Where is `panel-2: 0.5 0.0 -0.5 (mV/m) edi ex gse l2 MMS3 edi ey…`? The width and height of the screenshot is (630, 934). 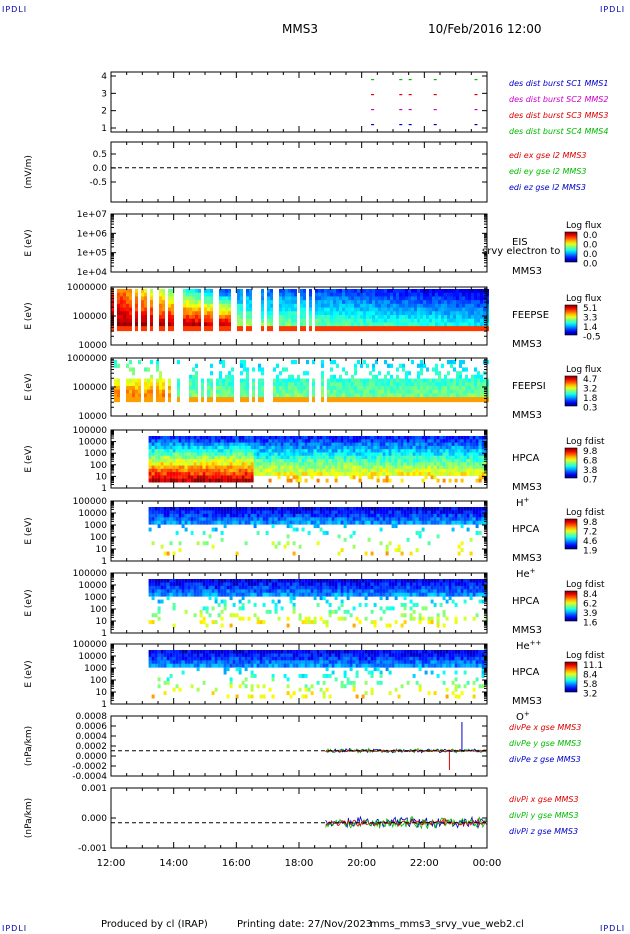 panel-2: 0.5 0.0 -0.5 (mV/m) edi ex gse l2 MMS3 edi ey… is located at coordinates (305, 172).